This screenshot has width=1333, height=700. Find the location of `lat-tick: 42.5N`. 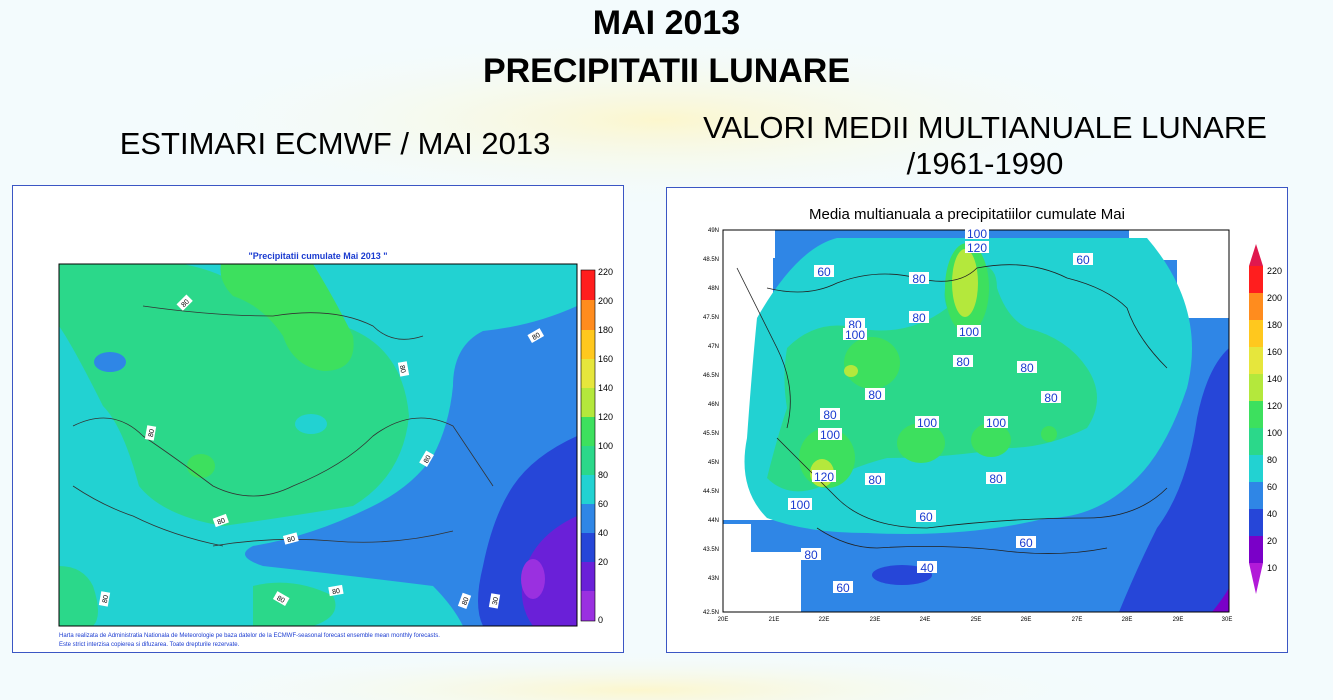

lat-tick: 42.5N is located at coordinates (711, 613).